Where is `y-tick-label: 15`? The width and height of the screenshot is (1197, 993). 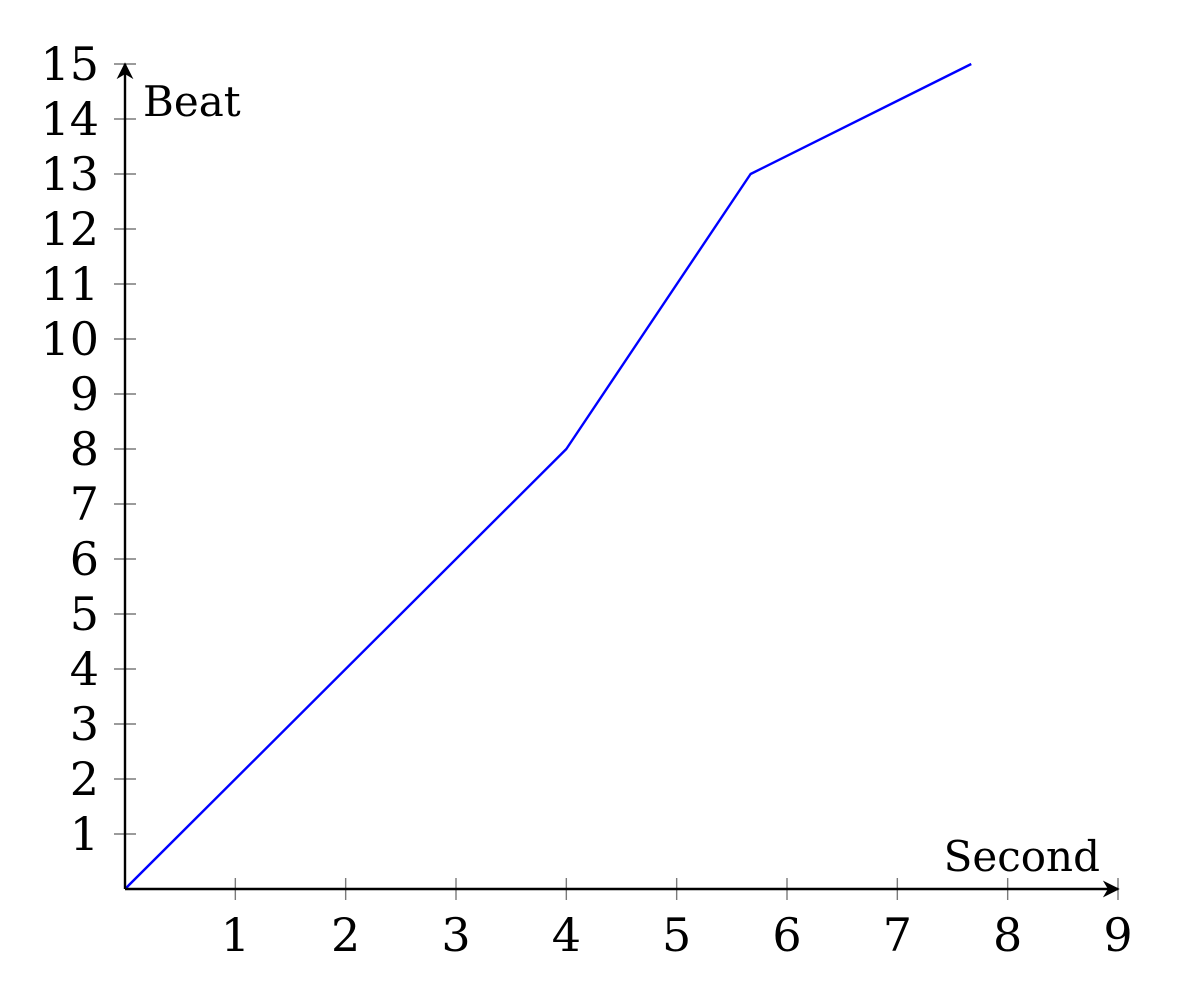
y-tick-label: 15 is located at coordinates (69, 64).